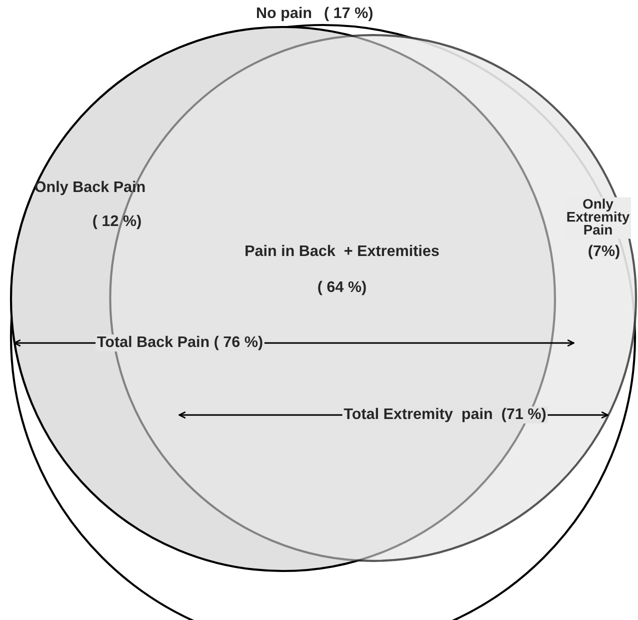 This screenshot has width=638, height=620. What do you see at coordinates (117, 222) in the screenshot?
I see `data-label: ( 12 %)` at bounding box center [117, 222].